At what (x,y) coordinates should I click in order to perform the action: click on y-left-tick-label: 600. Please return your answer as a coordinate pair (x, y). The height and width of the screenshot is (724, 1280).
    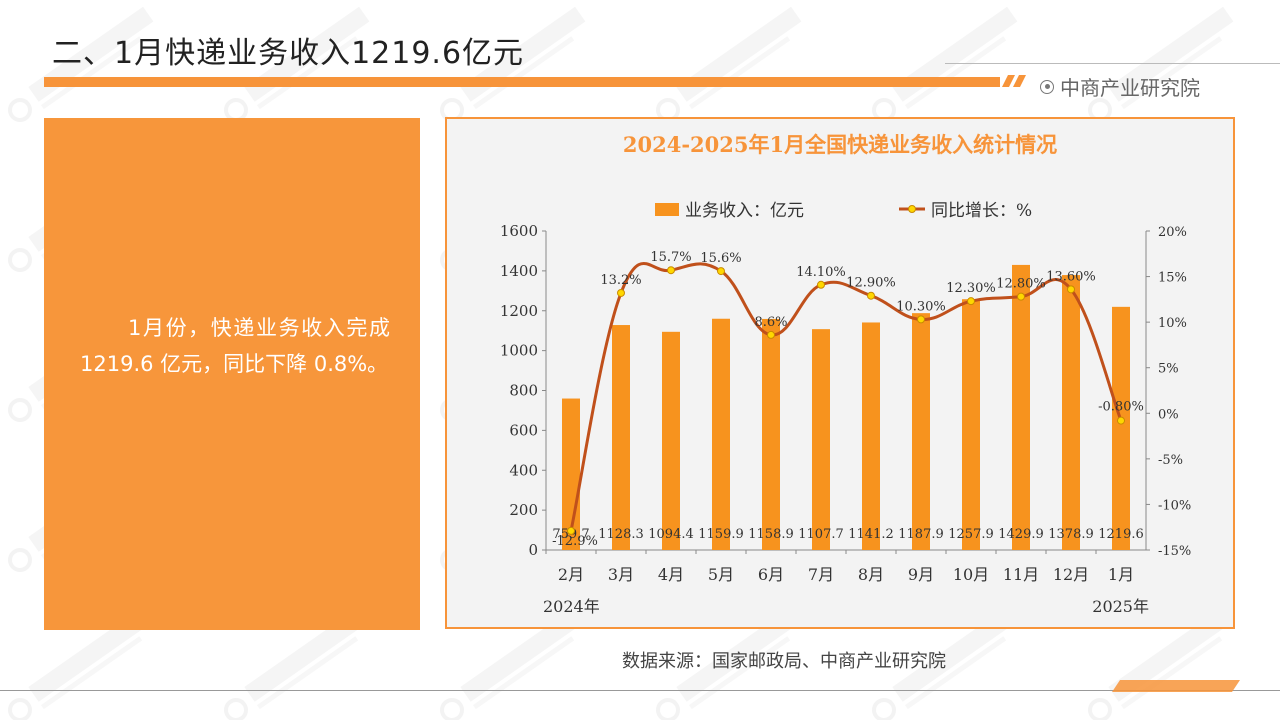
    Looking at the image, I should click on (523, 430).